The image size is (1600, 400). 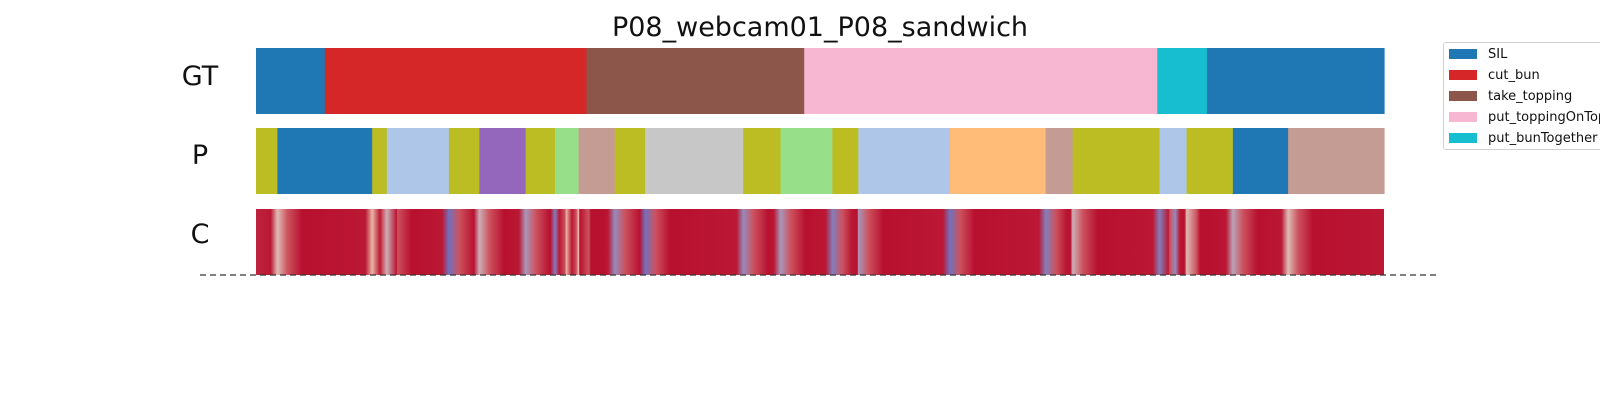 I want to click on legend-swatch-put-topping-on-top, so click(x=1463, y=117).